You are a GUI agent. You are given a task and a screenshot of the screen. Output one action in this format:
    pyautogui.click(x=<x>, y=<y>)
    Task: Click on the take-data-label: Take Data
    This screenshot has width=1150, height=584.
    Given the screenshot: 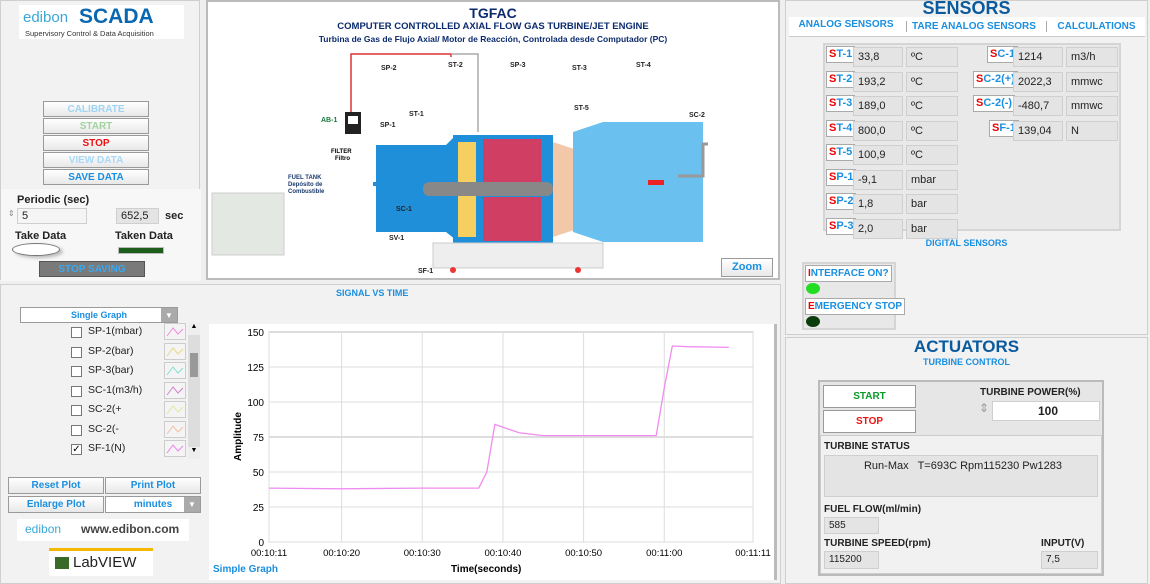 What is the action you would take?
    pyautogui.click(x=41, y=236)
    